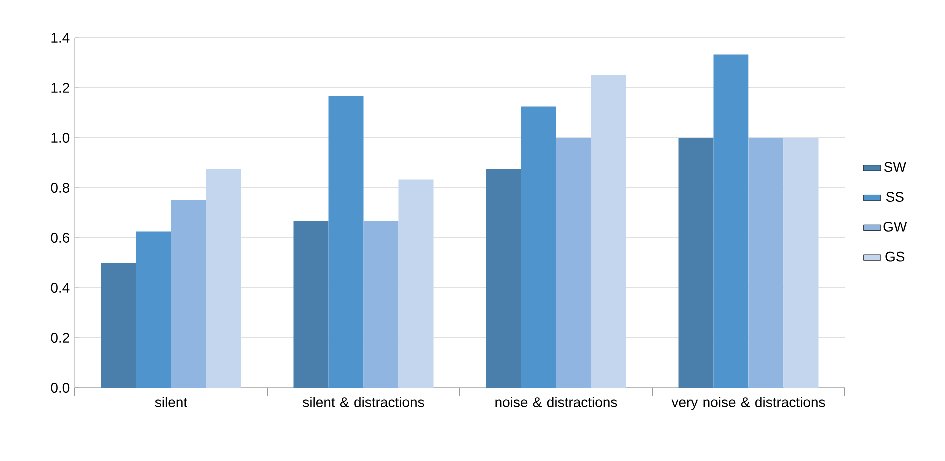 The image size is (945, 461). I want to click on legend-label: GS, so click(895, 257).